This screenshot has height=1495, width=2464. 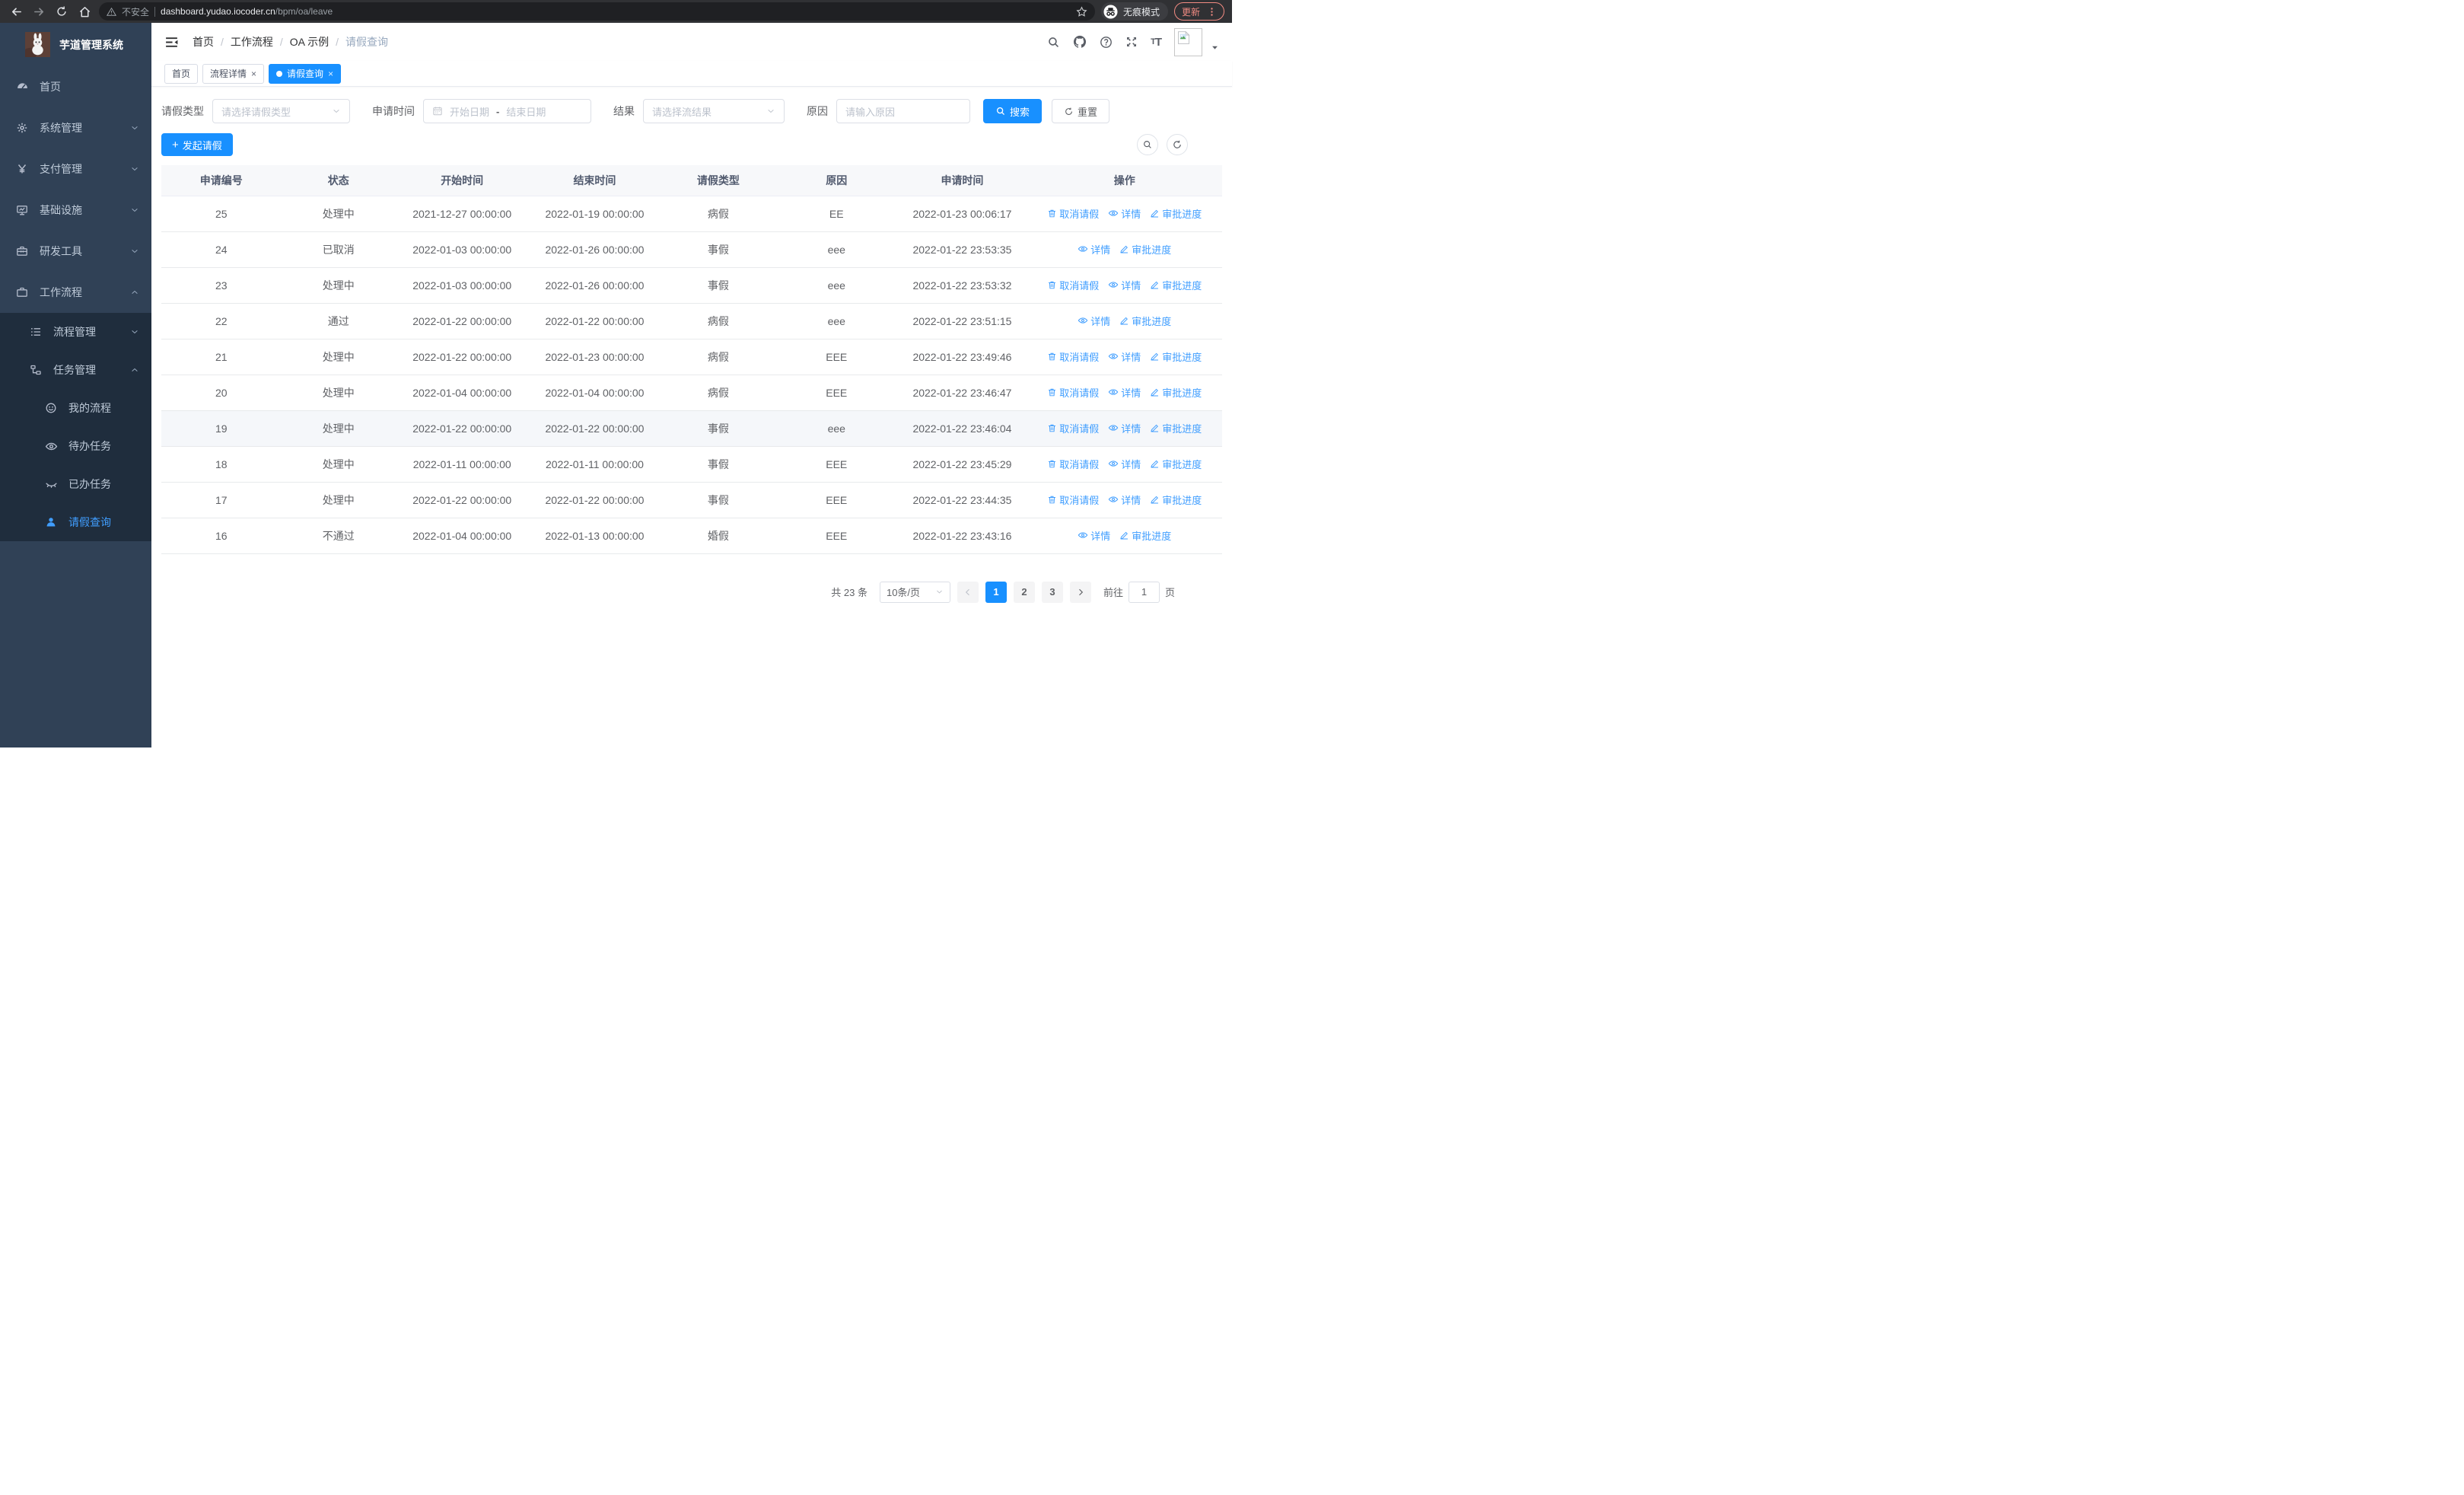 What do you see at coordinates (61, 12) in the screenshot?
I see `browser-reload-icon` at bounding box center [61, 12].